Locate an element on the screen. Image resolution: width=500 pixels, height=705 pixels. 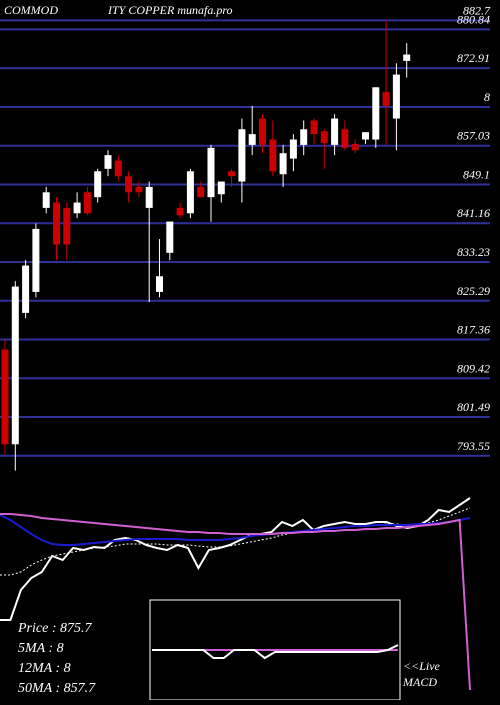
y-tick-label: 825.29 is located at coordinates (473, 291).